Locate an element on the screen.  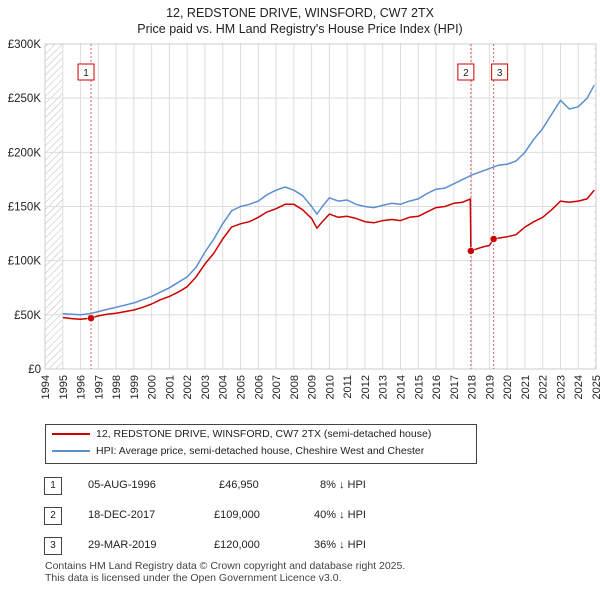
x-tick-label: 2003 is located at coordinates (206, 387).